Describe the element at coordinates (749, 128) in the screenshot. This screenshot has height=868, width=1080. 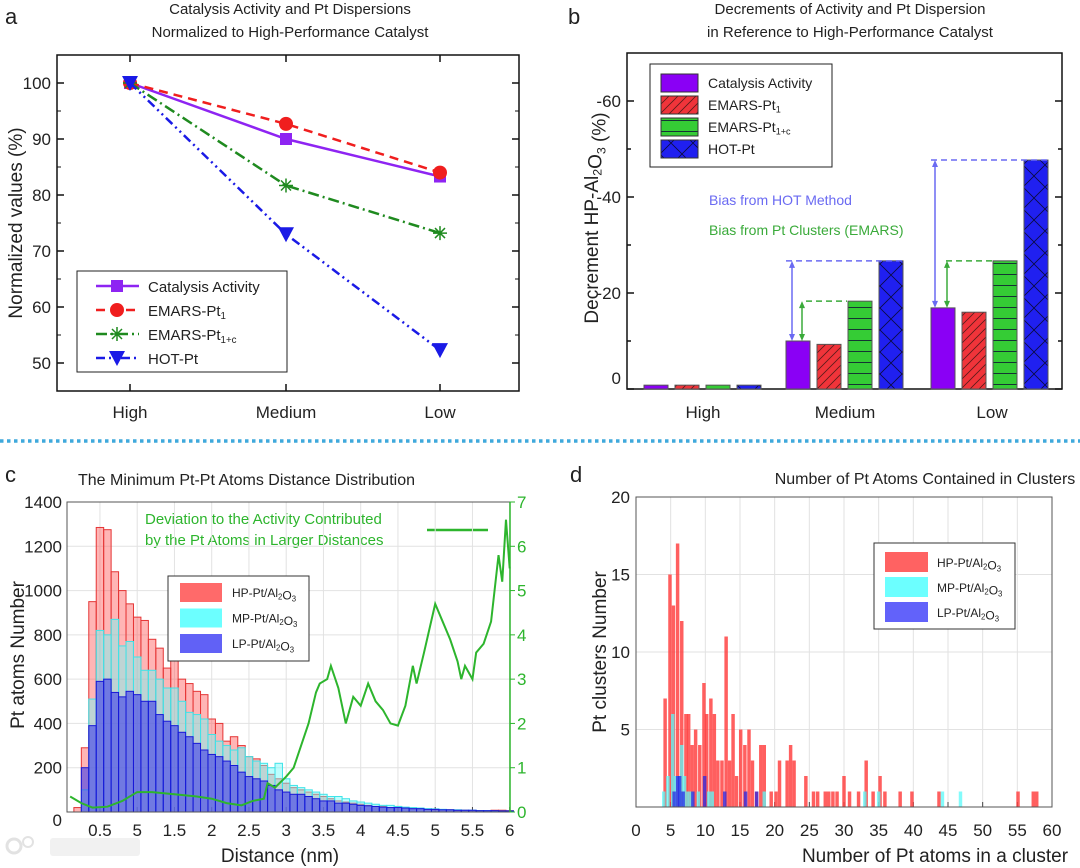
I see `legend-label: EMARS-Pt1+c` at that location.